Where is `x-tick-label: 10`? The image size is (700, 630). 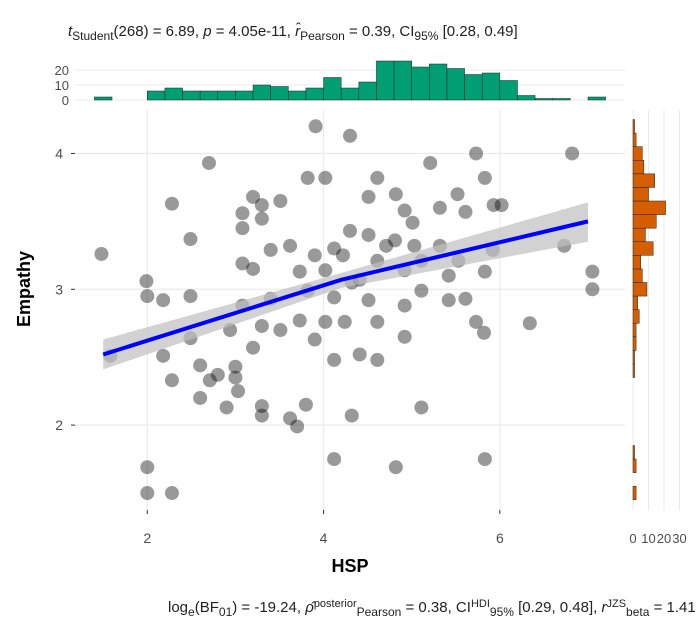
x-tick-label: 10 is located at coordinates (648, 538).